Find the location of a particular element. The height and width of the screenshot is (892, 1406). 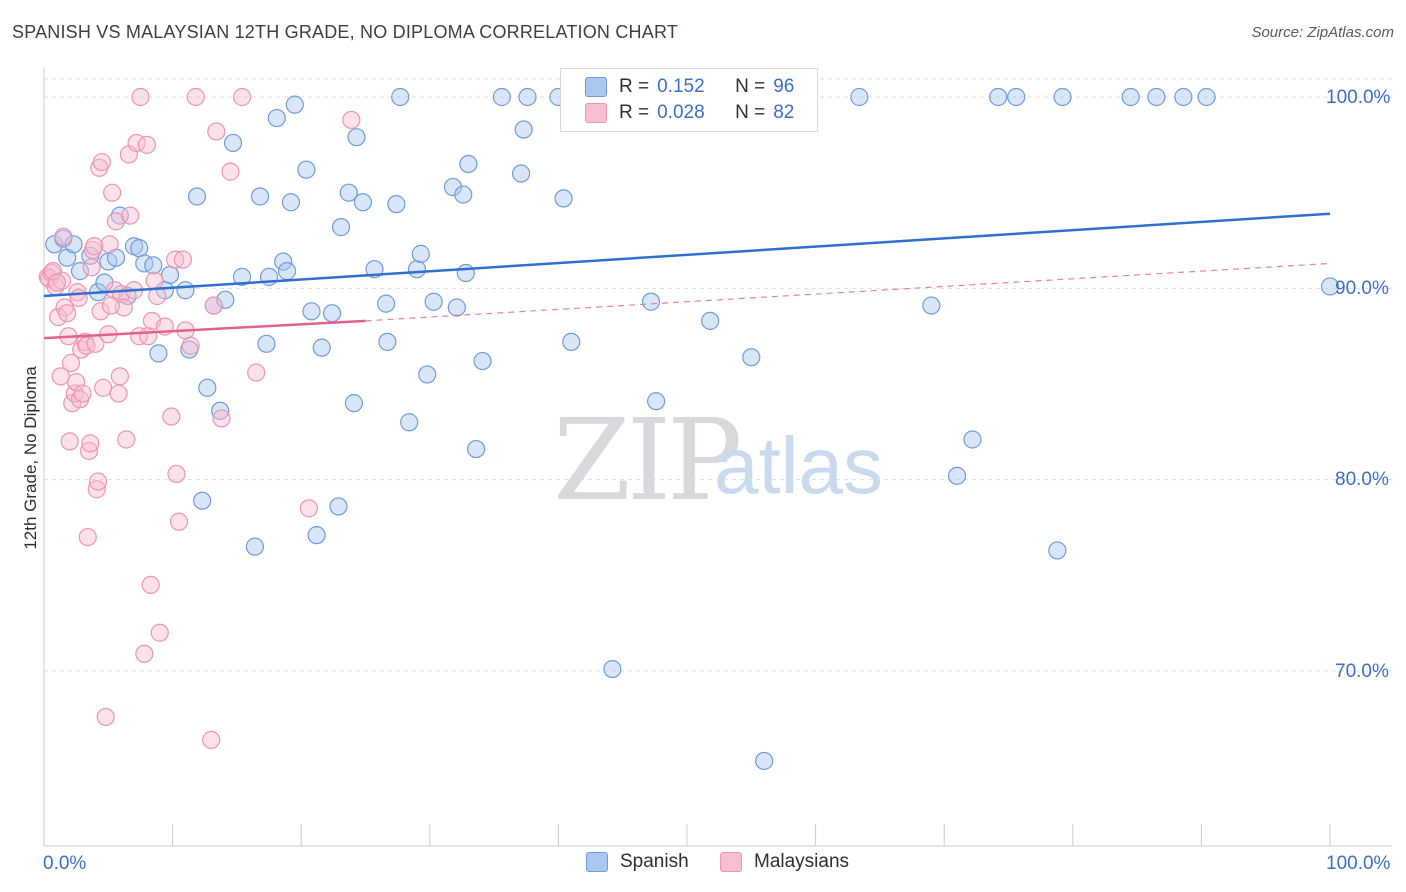

watermark-zip: ZIP is located at coordinates (647, 461).